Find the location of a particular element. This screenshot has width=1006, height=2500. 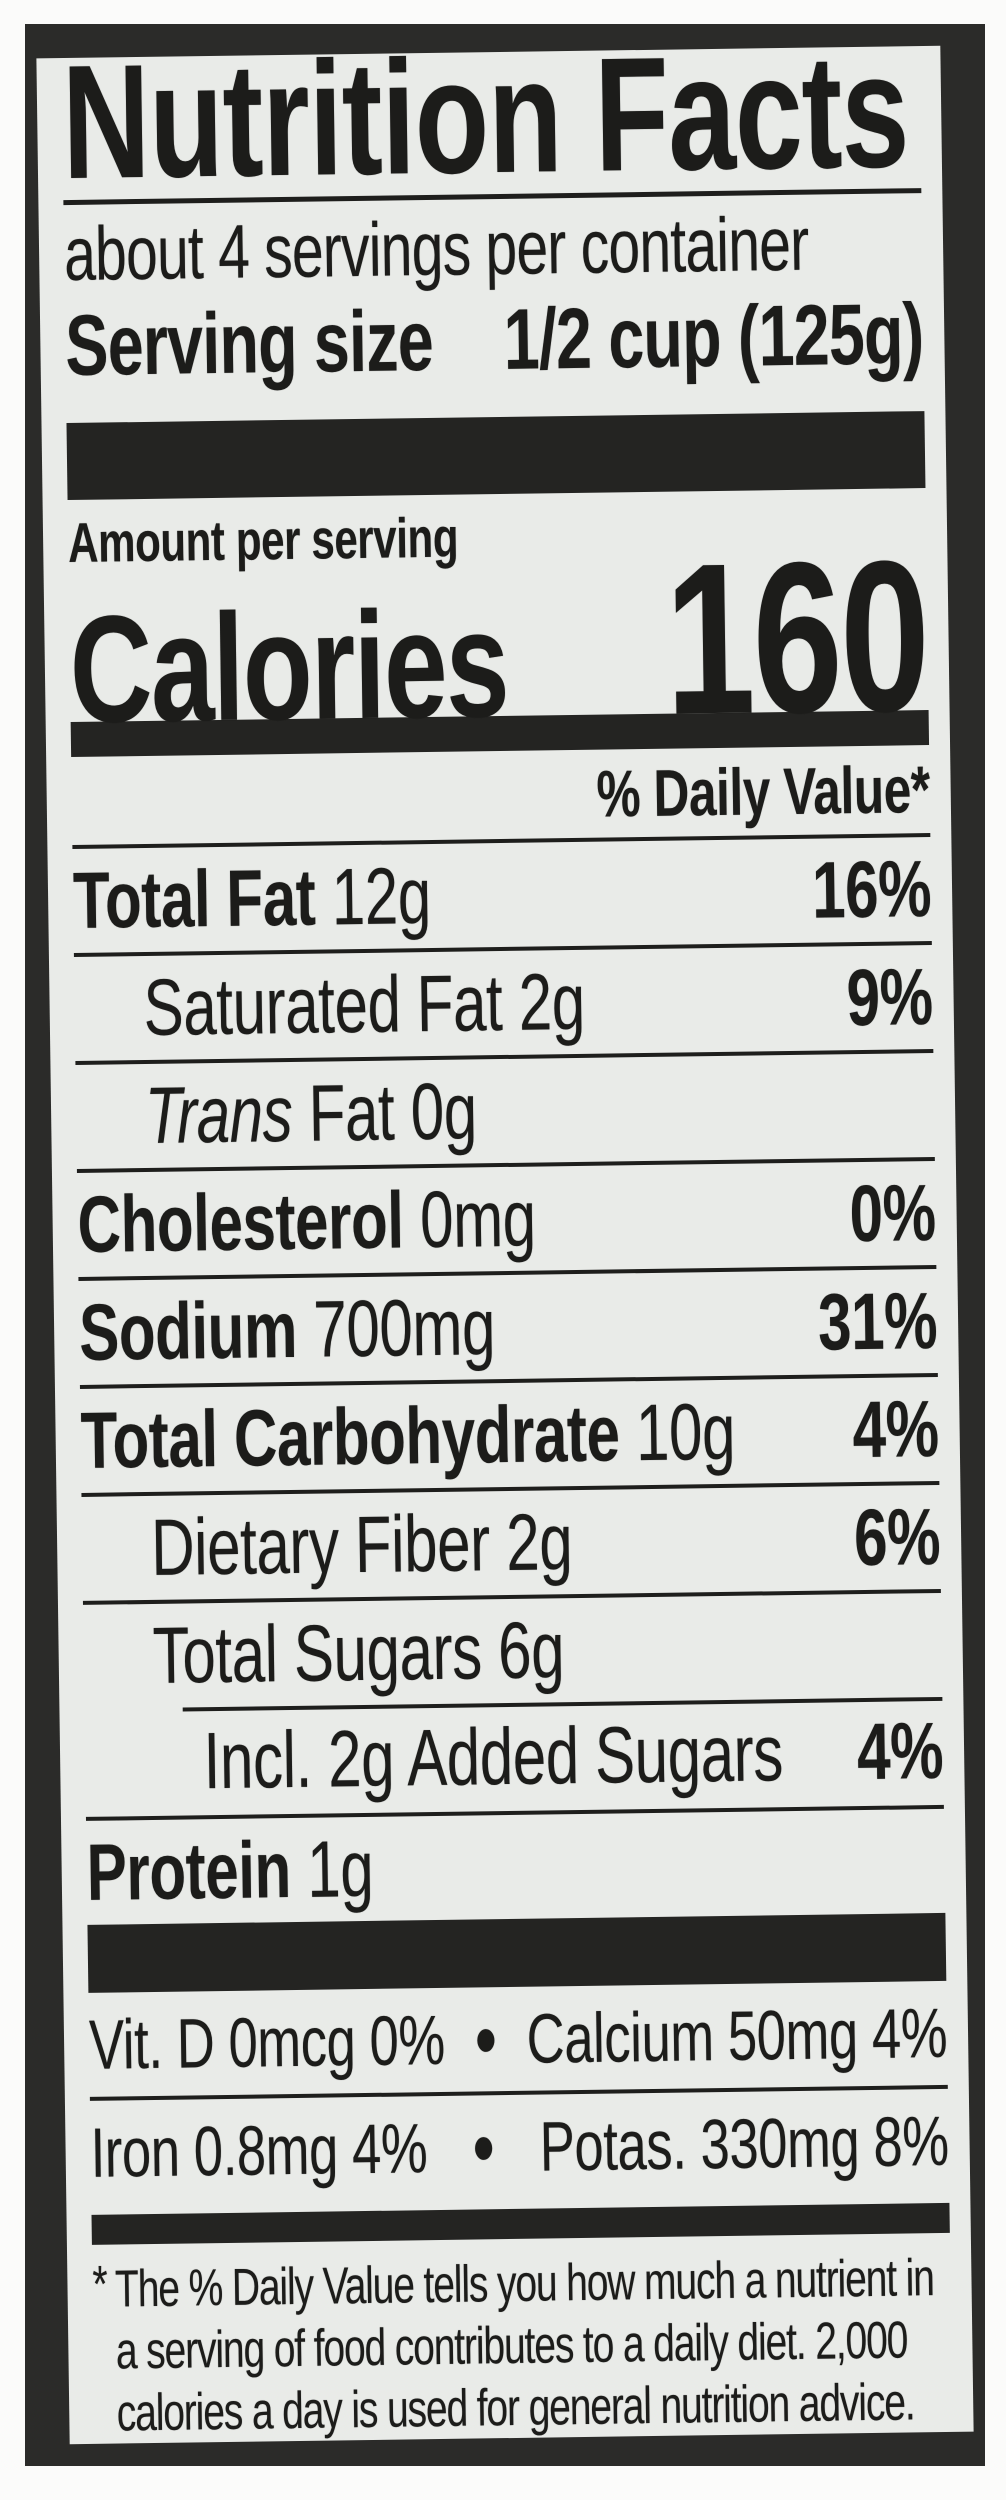

nutrient-daily-value: 16% is located at coordinates (871, 889).